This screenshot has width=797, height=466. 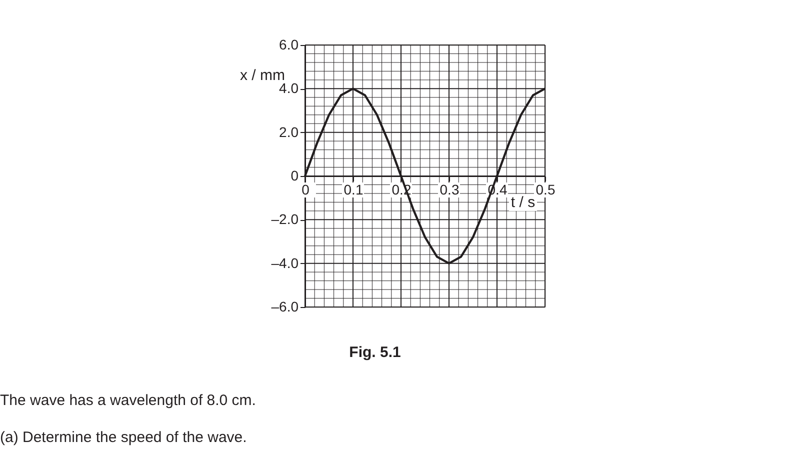 What do you see at coordinates (294, 176) in the screenshot?
I see `y-tick-label: 0` at bounding box center [294, 176].